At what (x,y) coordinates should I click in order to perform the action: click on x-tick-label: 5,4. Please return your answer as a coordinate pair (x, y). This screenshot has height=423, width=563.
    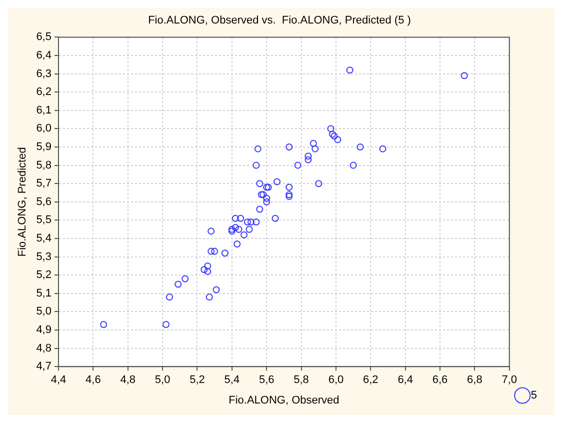
    Looking at the image, I should click on (232, 380).